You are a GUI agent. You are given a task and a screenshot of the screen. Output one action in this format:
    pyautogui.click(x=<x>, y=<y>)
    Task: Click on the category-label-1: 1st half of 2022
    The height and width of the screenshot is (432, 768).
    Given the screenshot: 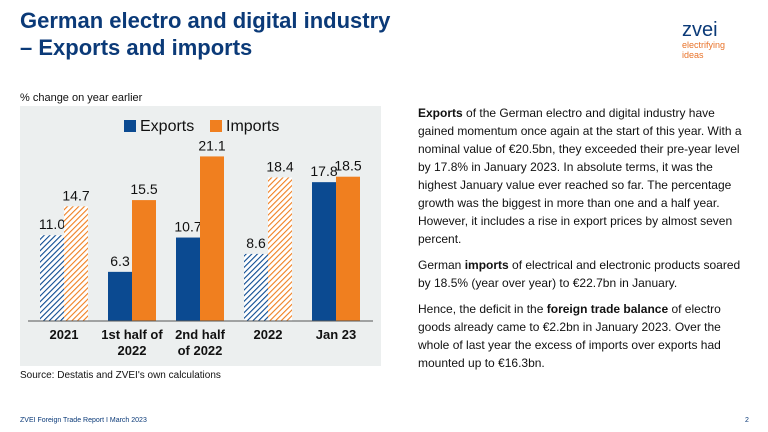 What is the action you would take?
    pyautogui.click(x=132, y=342)
    